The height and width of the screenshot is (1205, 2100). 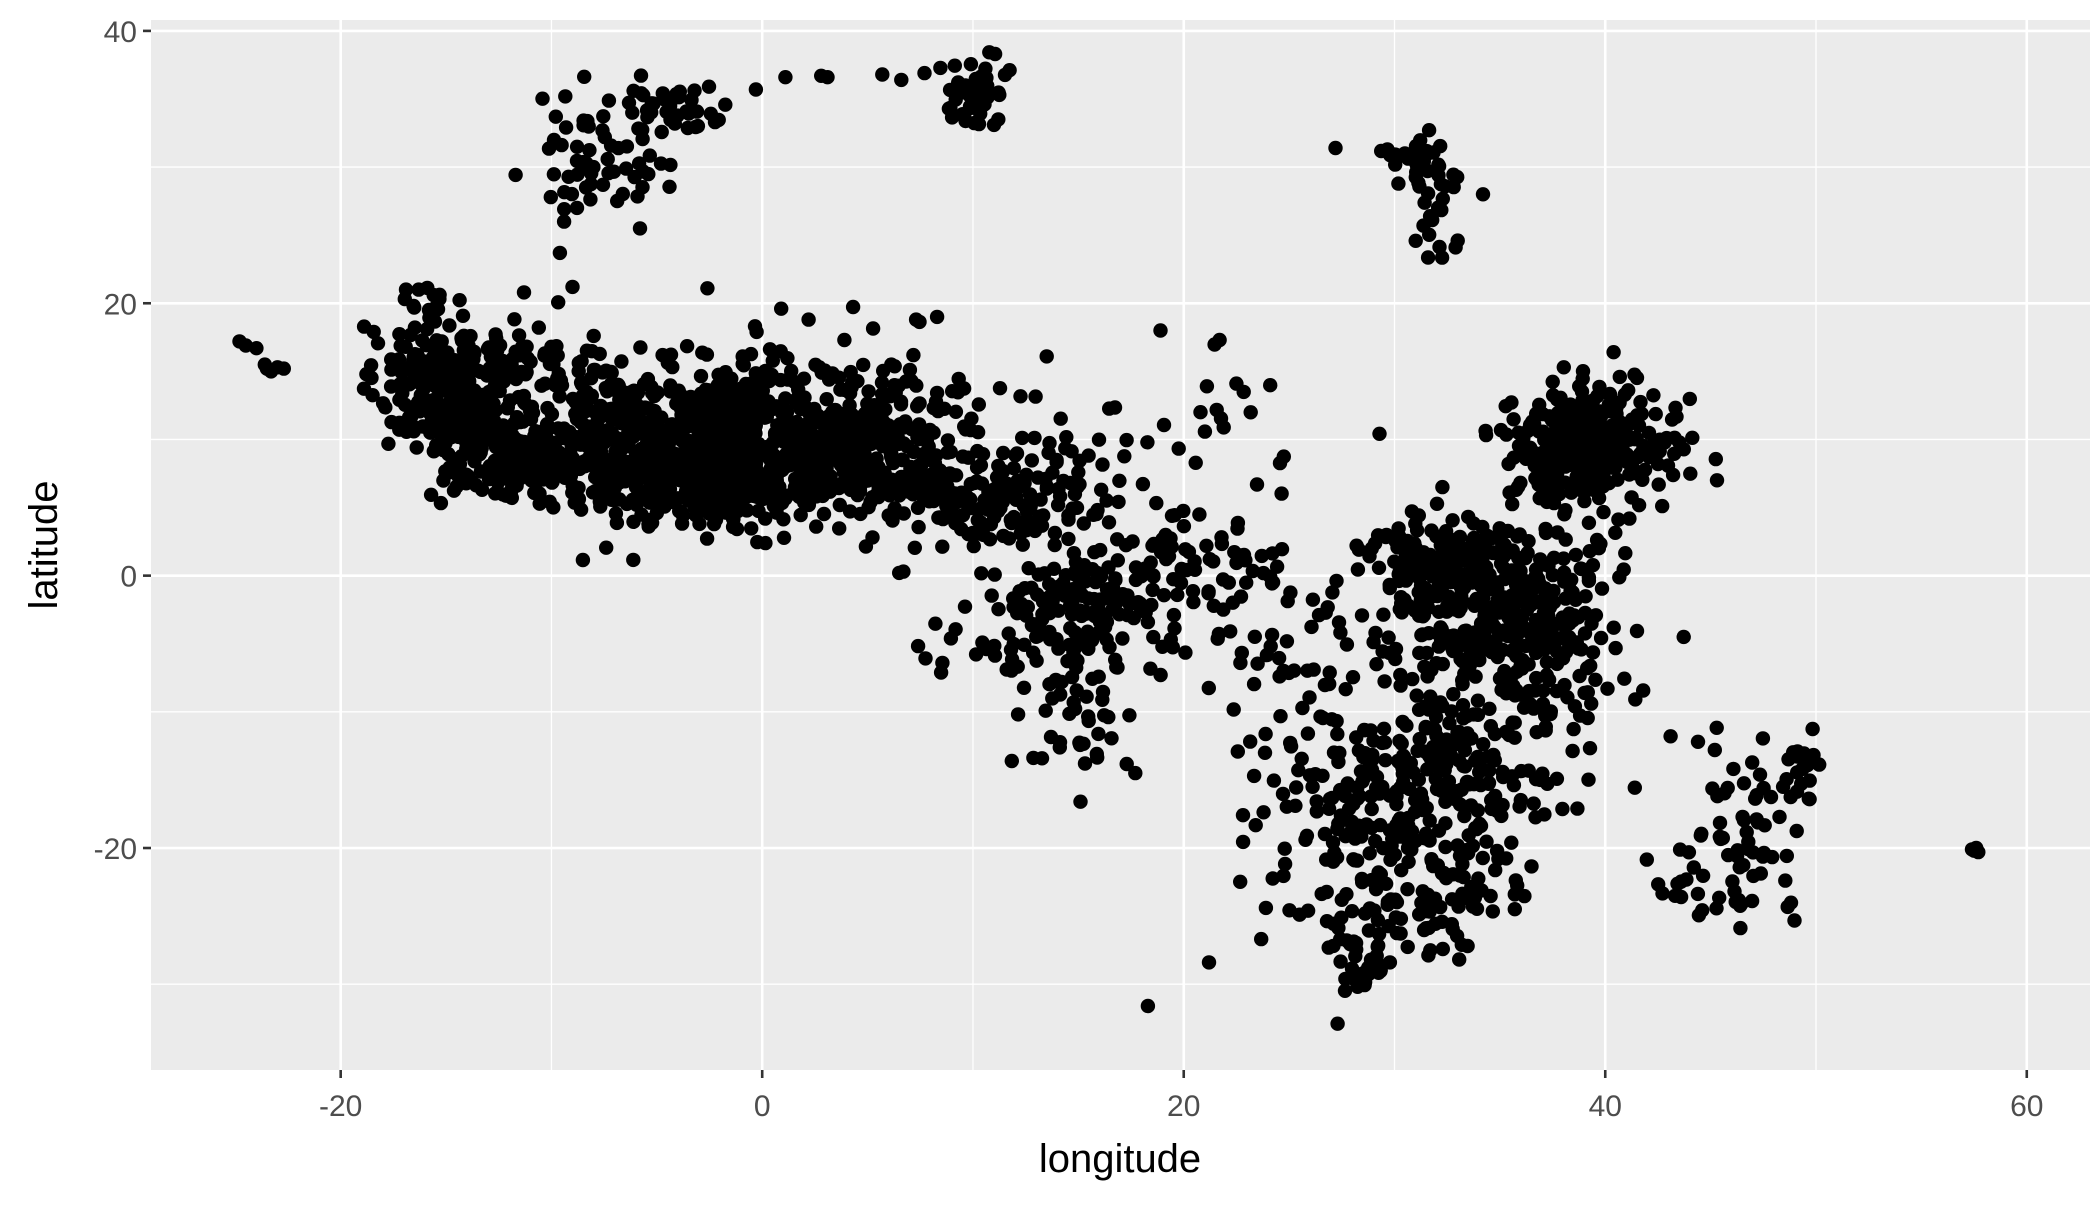 I want to click on y-axis-title: latitude, so click(x=44, y=545).